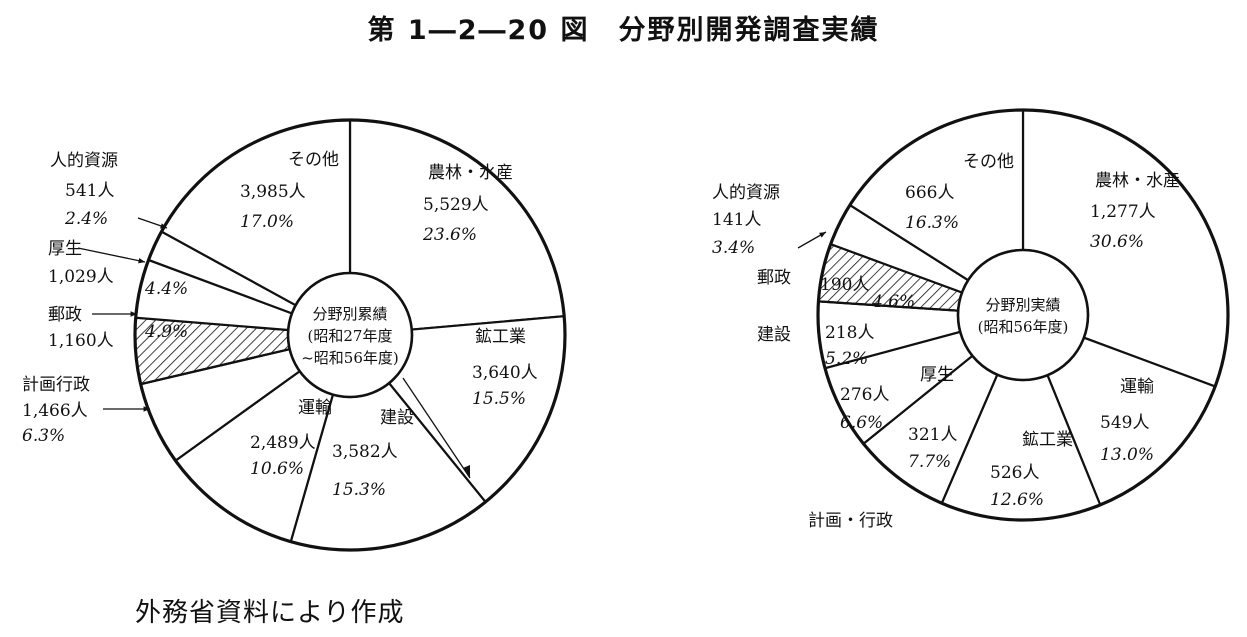 The width and height of the screenshot is (1247, 637). What do you see at coordinates (861, 423) in the screenshot?
I see `pie2-slice-4-percent: 6.6%` at bounding box center [861, 423].